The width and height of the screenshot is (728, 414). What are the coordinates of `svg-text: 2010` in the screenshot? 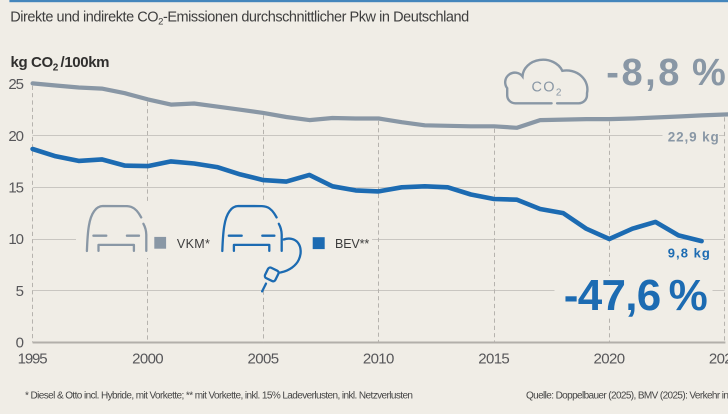 It's located at (379, 358).